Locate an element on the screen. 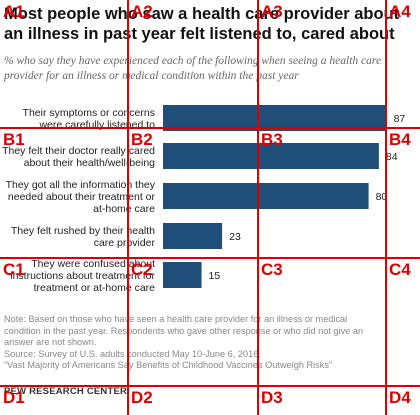 The image size is (420, 415). value-label-2: 84 is located at coordinates (392, 157).